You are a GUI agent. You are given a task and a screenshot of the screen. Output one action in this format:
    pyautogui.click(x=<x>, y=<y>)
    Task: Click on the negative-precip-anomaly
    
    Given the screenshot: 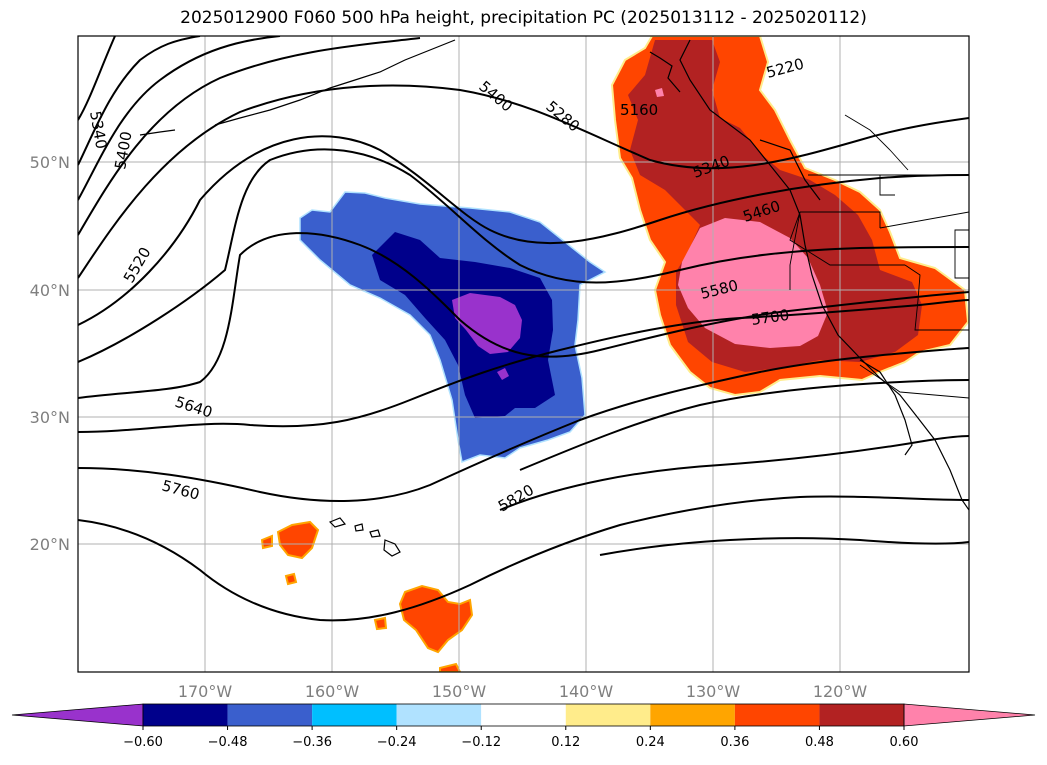 What is the action you would take?
    pyautogui.click(x=453, y=327)
    